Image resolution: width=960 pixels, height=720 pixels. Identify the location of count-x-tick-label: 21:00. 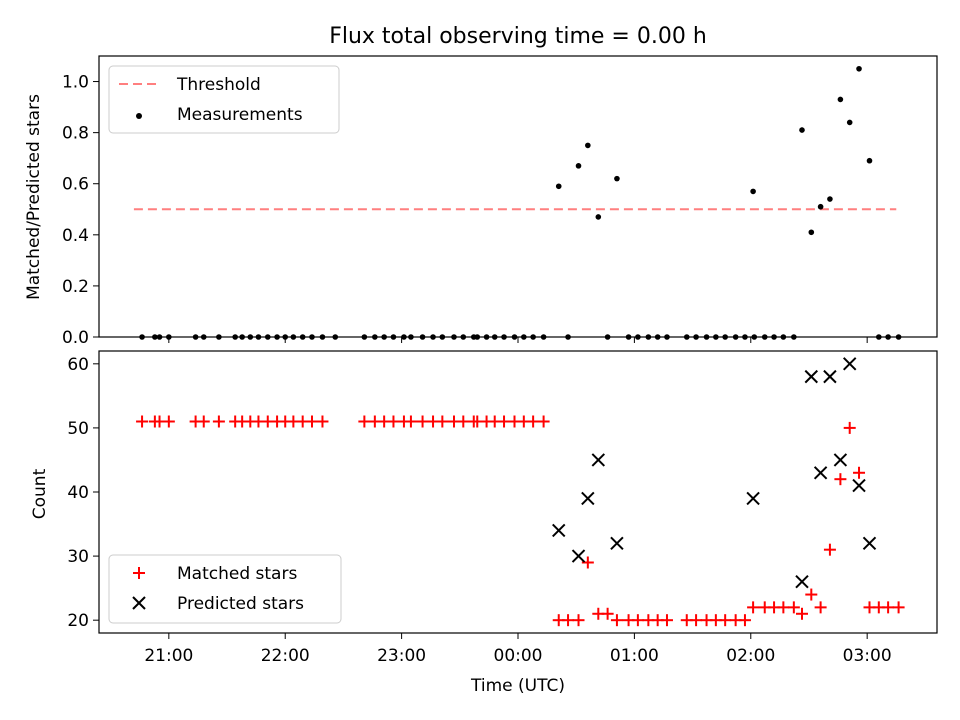
(168, 656).